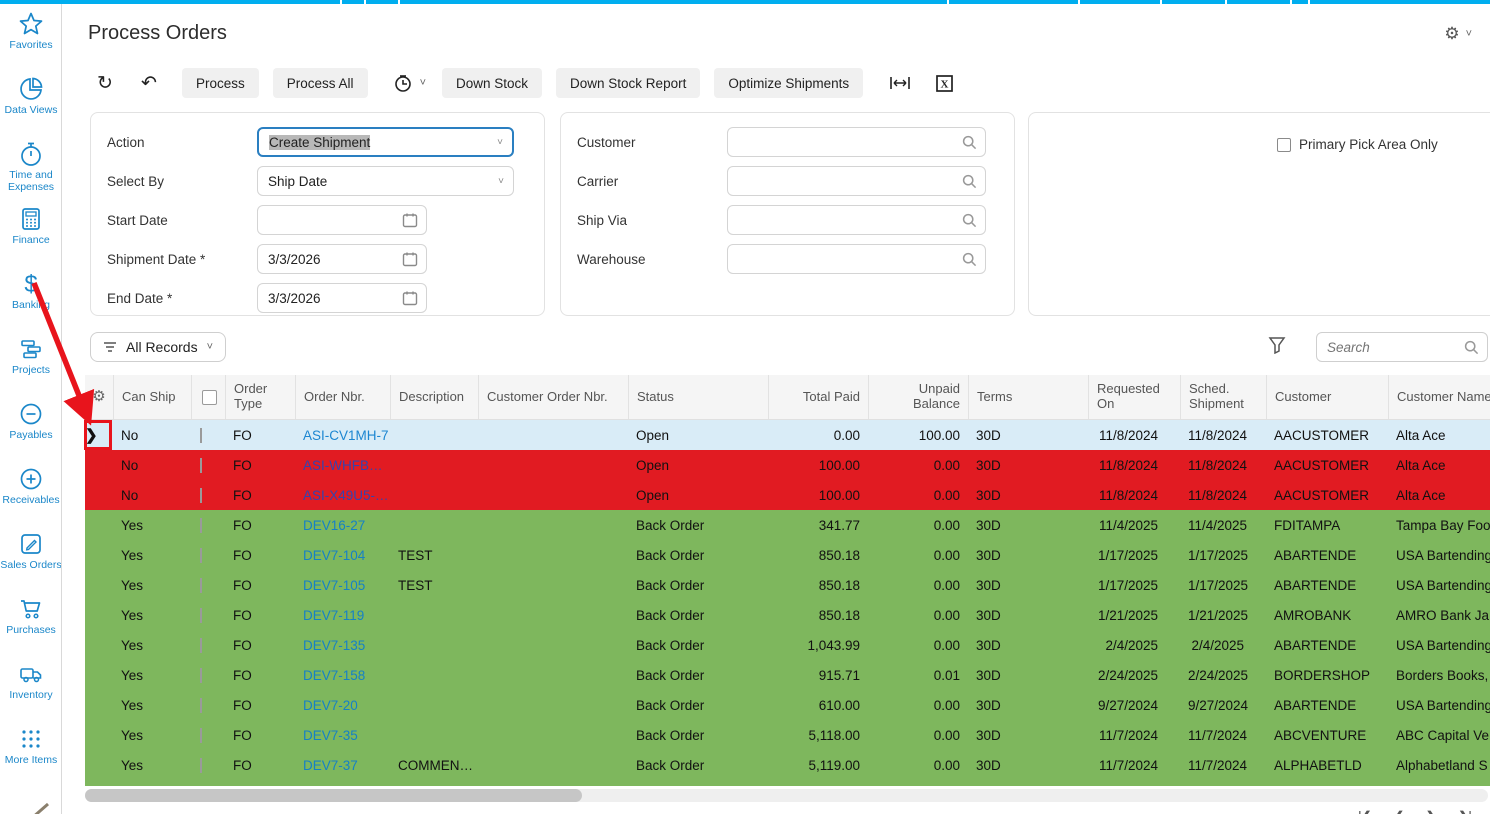 The height and width of the screenshot is (814, 1490). Describe the element at coordinates (410, 298) in the screenshot. I see `end-date-calendar-icon` at that location.